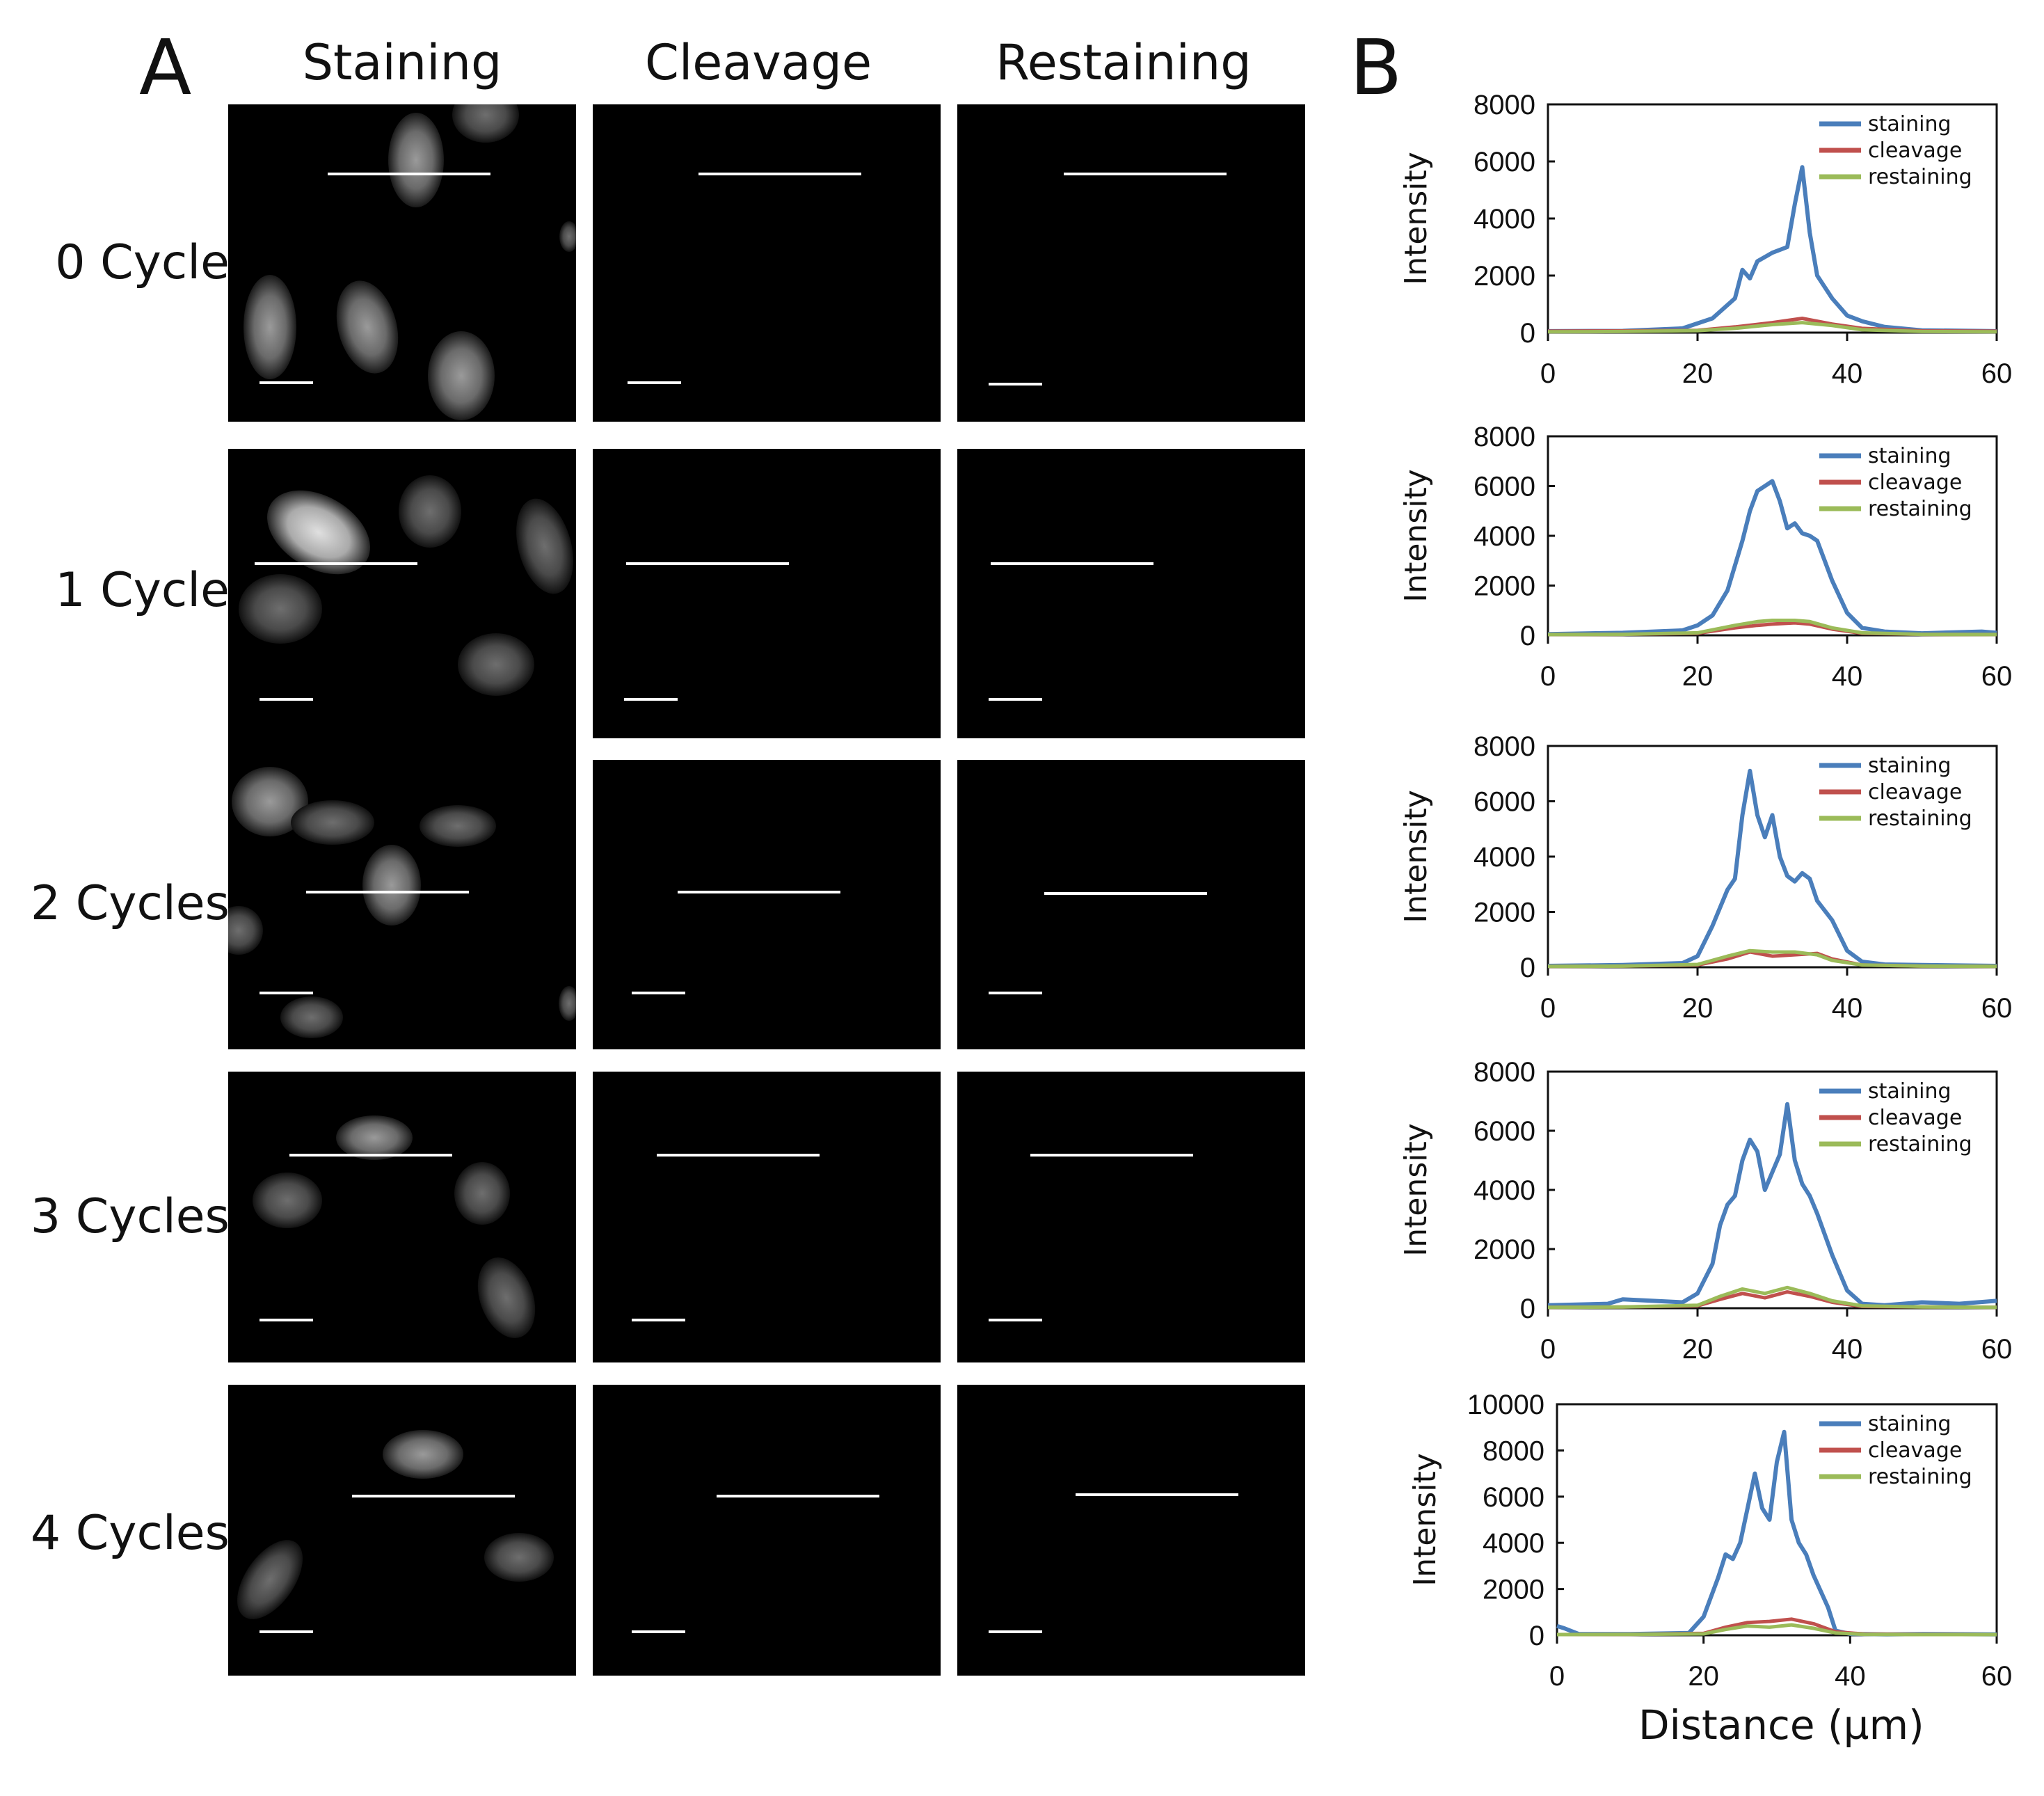  Describe the element at coordinates (402, 263) in the screenshot. I see `micrograph-0-cycle-staining` at that location.